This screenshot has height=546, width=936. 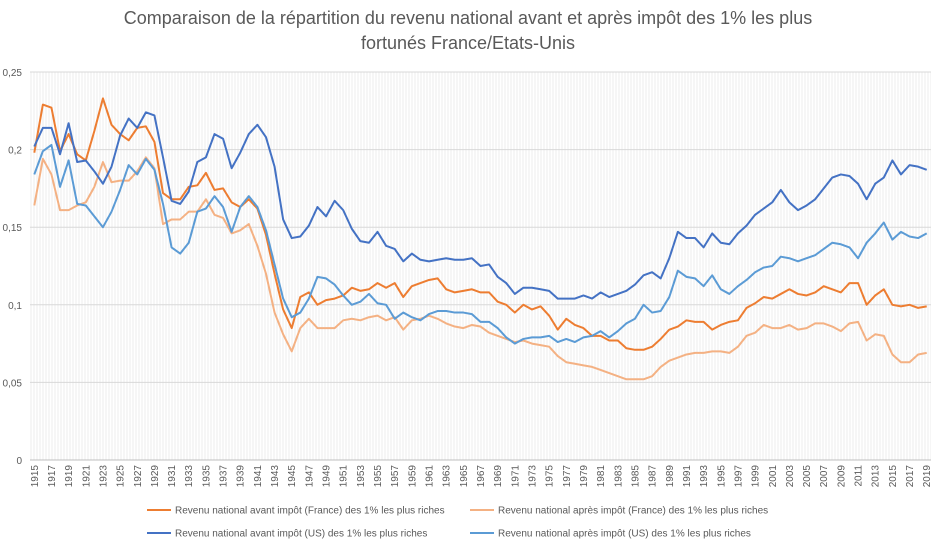 I want to click on y-axis: 0 0,05 0,1 0,15 0,2 0,25, so click(x=13, y=267).